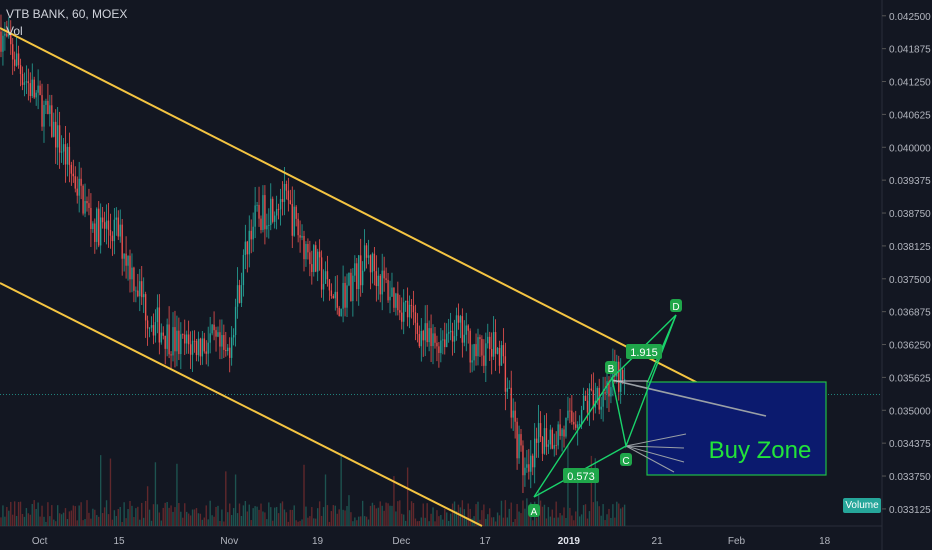 The width and height of the screenshot is (932, 550). Describe the element at coordinates (910, 181) in the screenshot. I see `y-tick-label: 0.039375` at that location.